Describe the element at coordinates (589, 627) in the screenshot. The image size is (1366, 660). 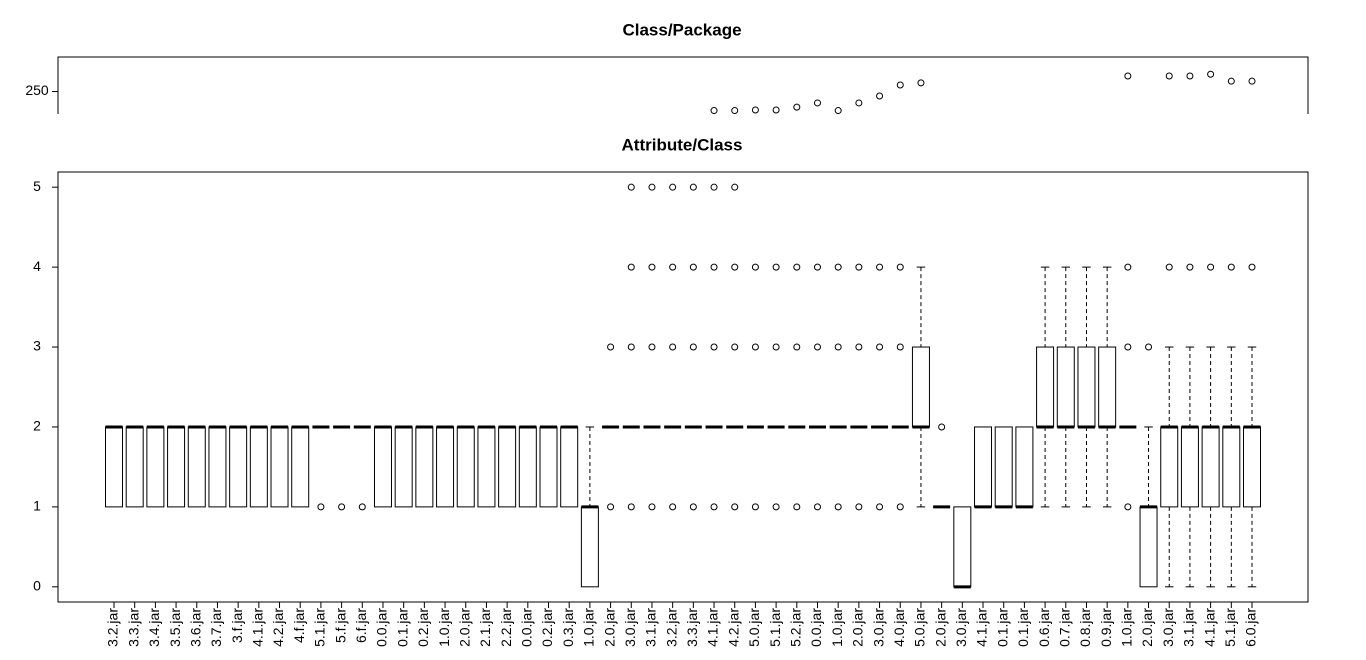
I see `x-tick-label: 1.0.jar` at that location.